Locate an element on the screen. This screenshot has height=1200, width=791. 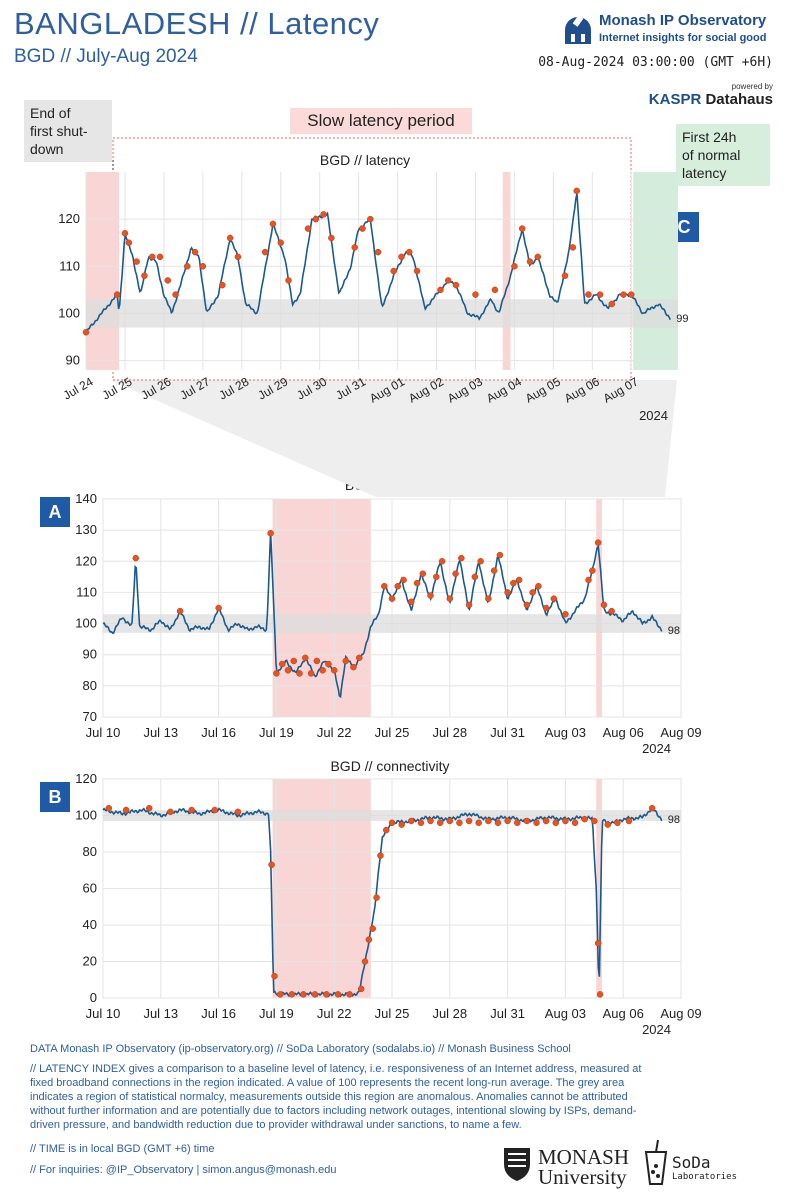
x-tick-label: Aug 06 is located at coordinates (623, 1013).